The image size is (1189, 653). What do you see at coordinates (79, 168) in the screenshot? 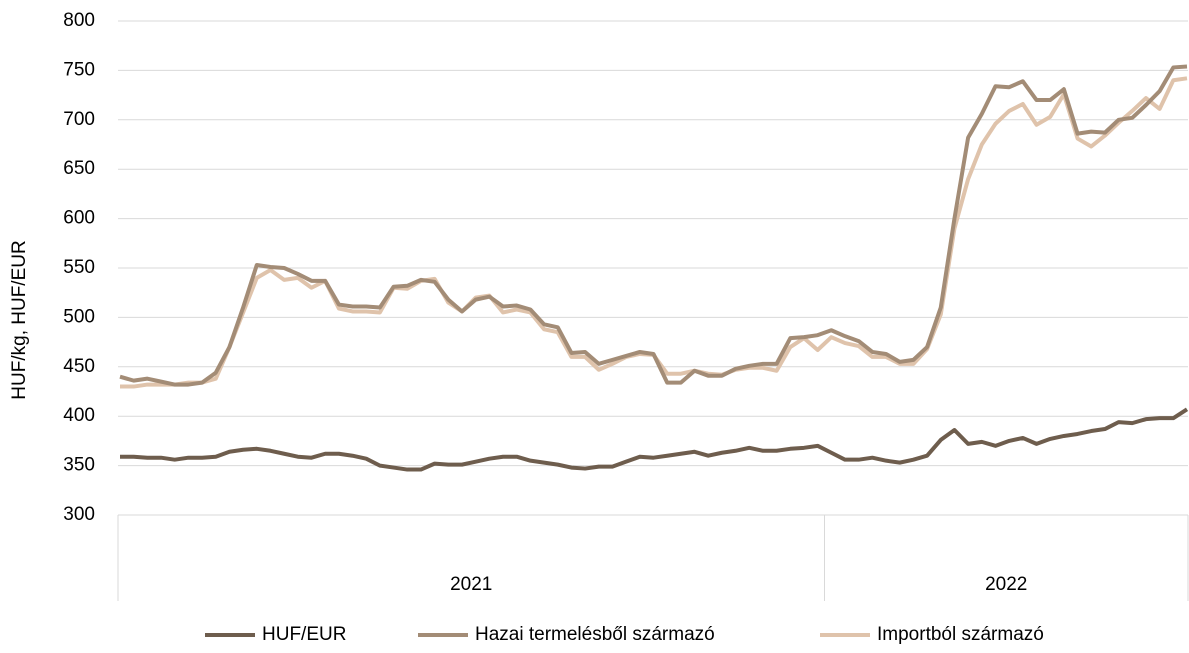
I see `y-tick-label: 650` at bounding box center [79, 168].